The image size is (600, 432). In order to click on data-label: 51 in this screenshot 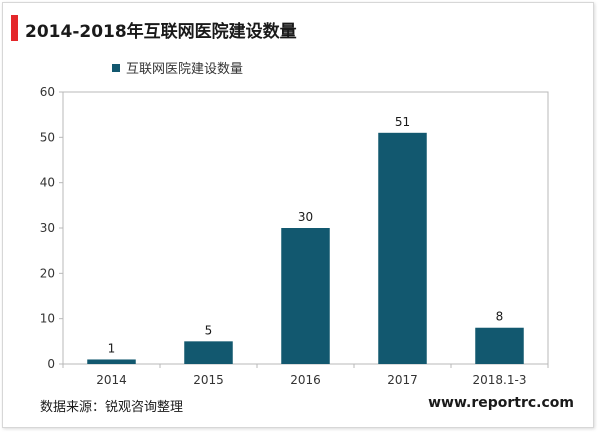, I will do `click(402, 122)`.